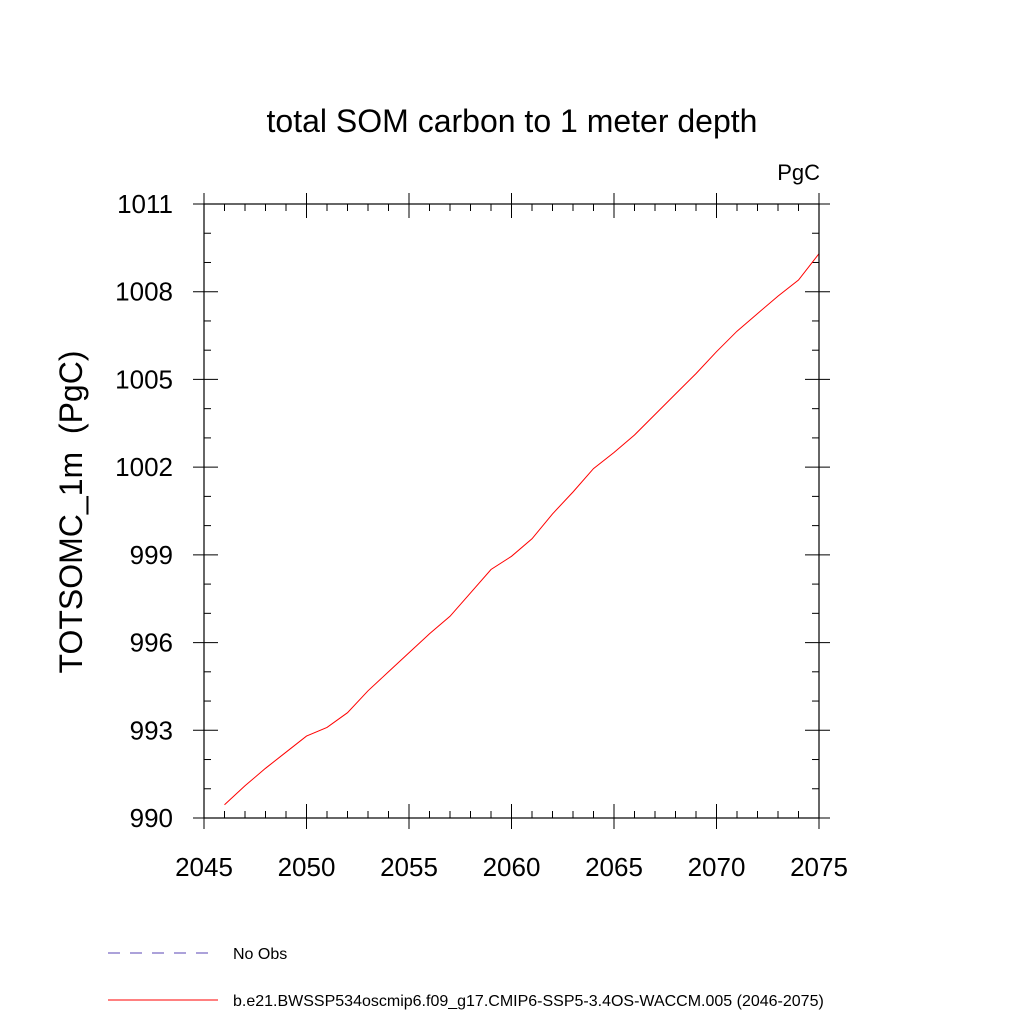  What do you see at coordinates (151, 643) in the screenshot?
I see `y-tick-label: 996` at bounding box center [151, 643].